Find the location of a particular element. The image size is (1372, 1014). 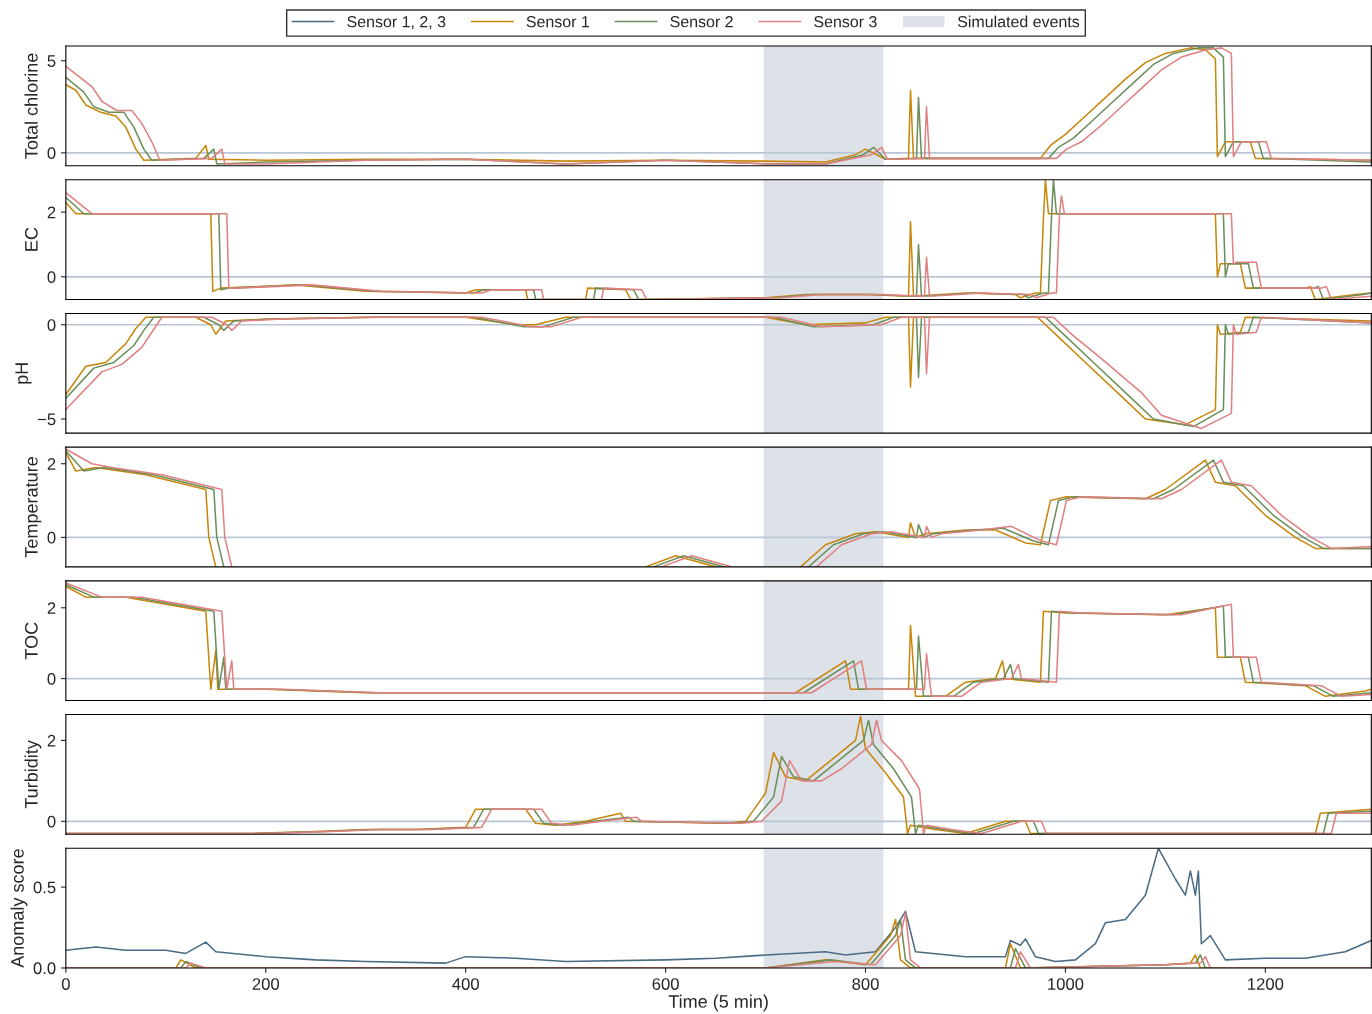

y-axis-title: pH is located at coordinates (23, 373).